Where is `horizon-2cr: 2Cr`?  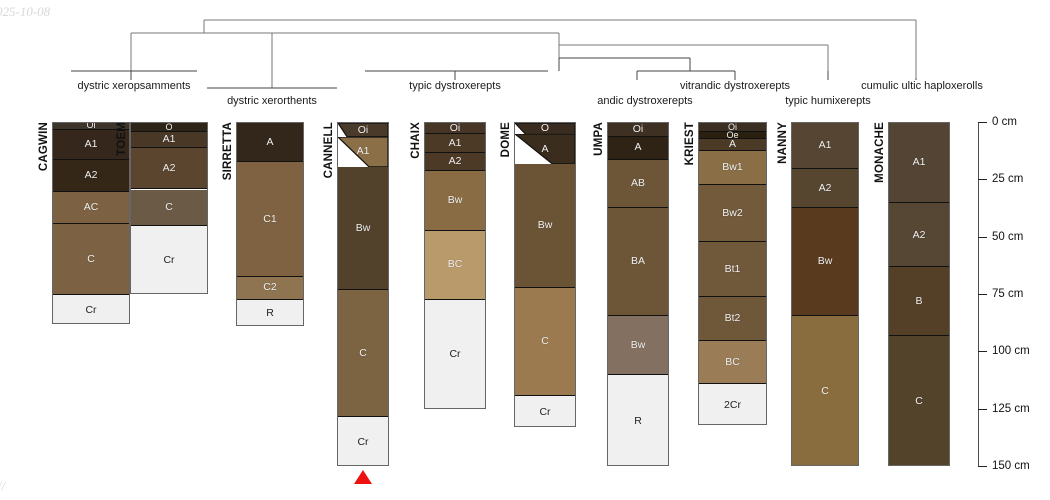 horizon-2cr: 2Cr is located at coordinates (732, 404).